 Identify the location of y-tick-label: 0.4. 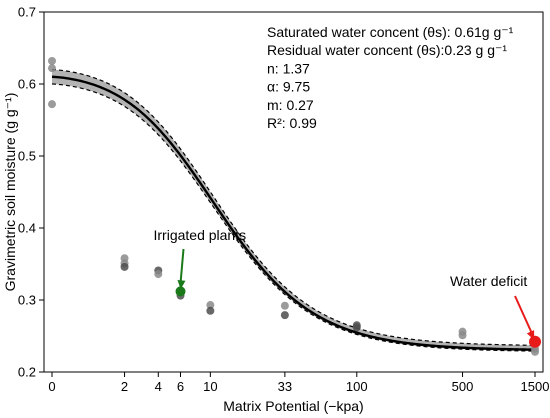
(27, 228).